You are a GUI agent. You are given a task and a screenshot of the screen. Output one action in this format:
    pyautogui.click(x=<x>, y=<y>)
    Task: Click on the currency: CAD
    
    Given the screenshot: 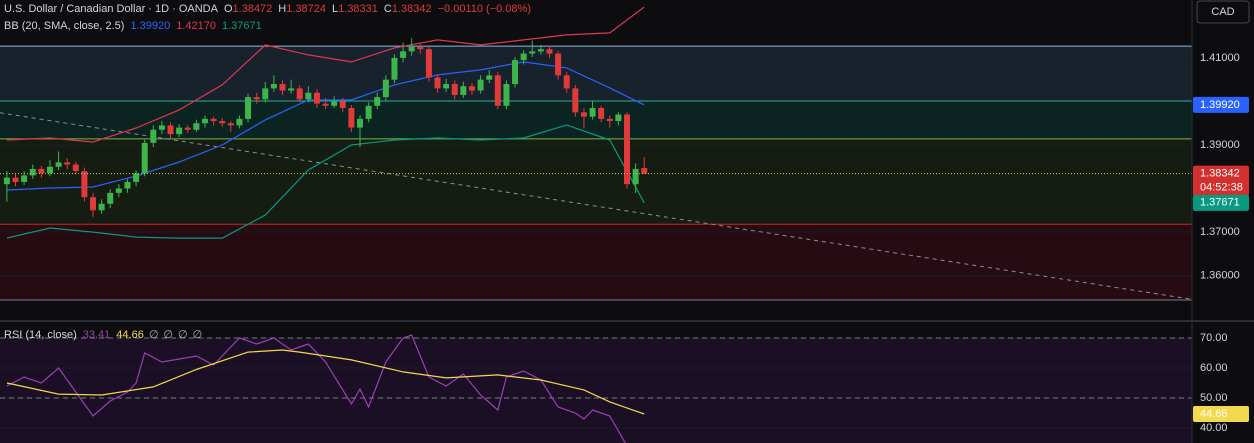 What is the action you would take?
    pyautogui.click(x=1222, y=12)
    